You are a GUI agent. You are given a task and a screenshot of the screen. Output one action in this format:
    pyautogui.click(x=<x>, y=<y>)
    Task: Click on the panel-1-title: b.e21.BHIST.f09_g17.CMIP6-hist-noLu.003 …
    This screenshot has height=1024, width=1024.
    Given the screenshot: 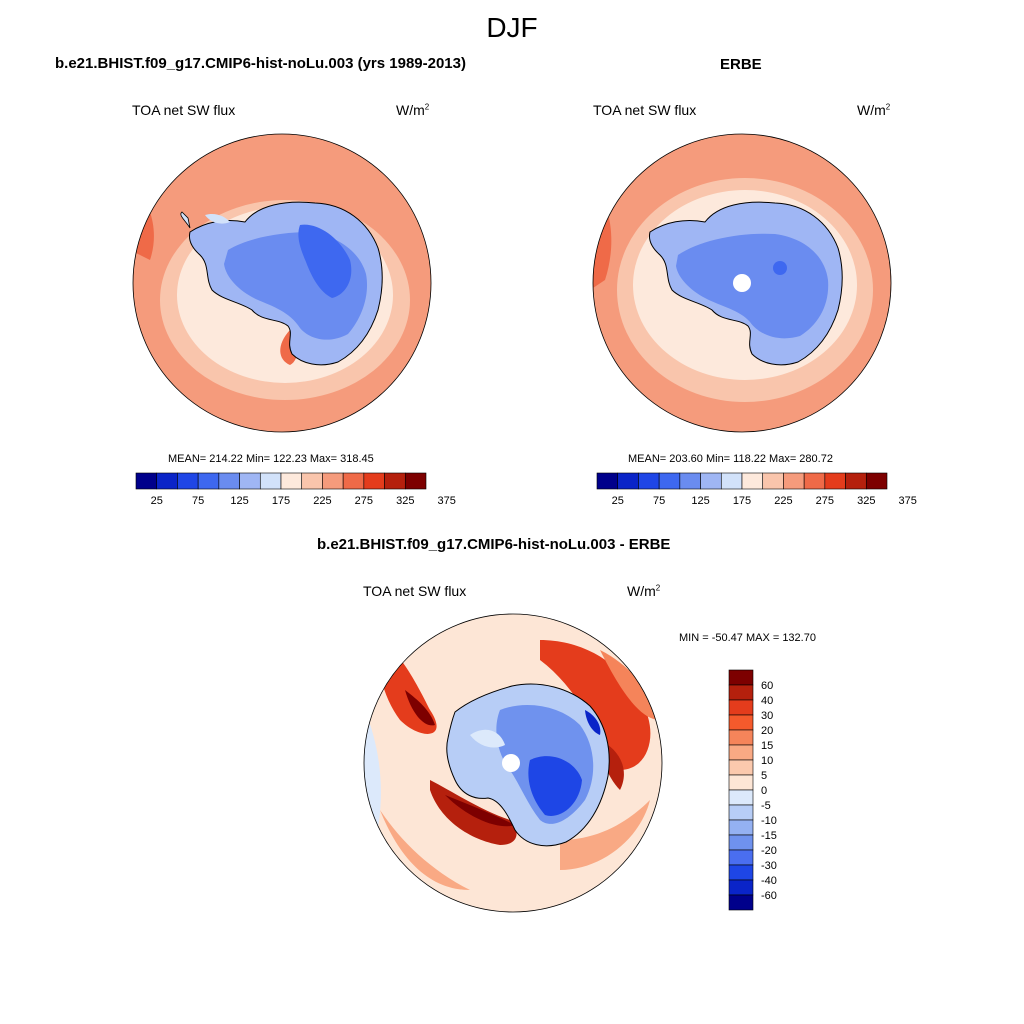 What is the action you would take?
    pyautogui.click(x=260, y=63)
    